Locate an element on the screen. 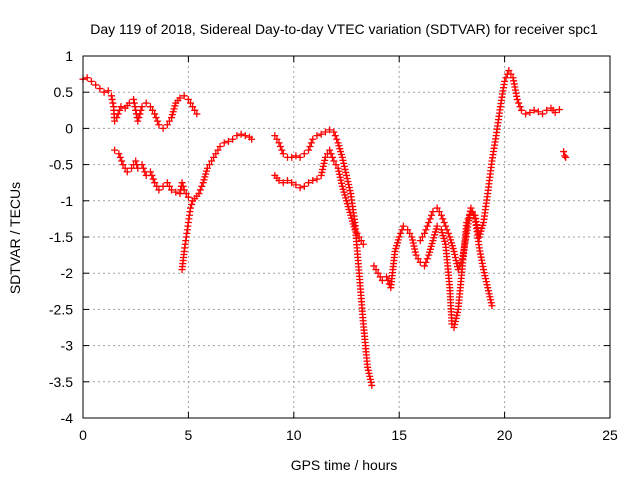 The height and width of the screenshot is (480, 640). y-tick-label: -1.5 is located at coordinates (61, 237).